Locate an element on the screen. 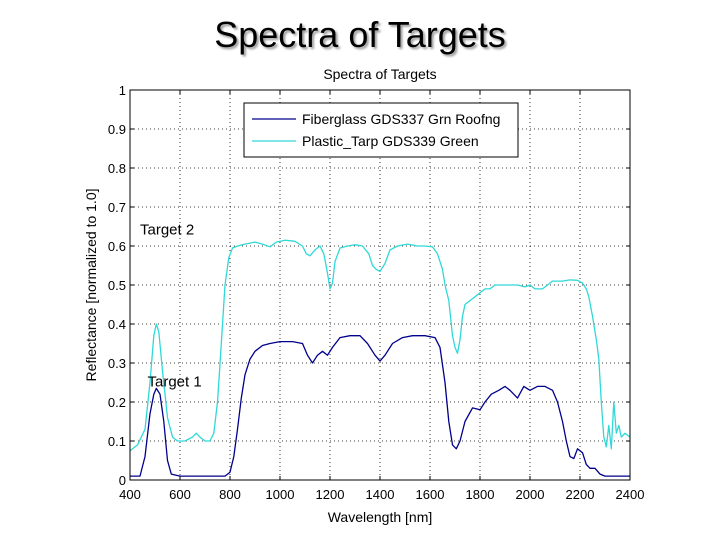  legend-label-2: Plastic_Tarp GDS339 Green is located at coordinates (390, 141).